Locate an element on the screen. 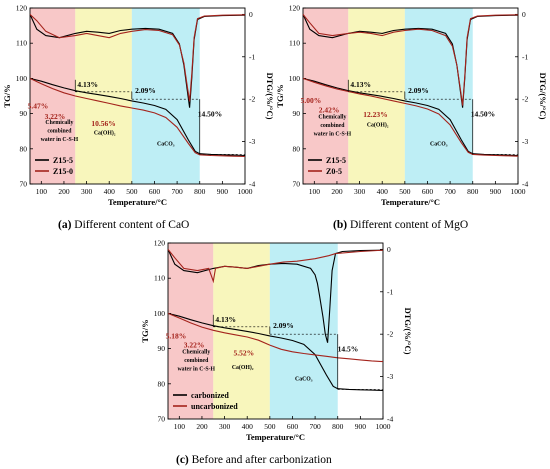 This screenshot has width=550, height=469. legend-label: Z0-5 is located at coordinates (334, 171).